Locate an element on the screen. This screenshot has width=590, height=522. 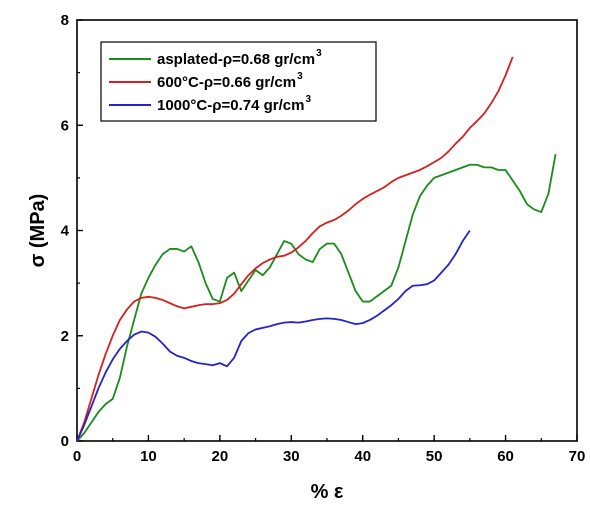
y-tick-label: 6 is located at coordinates (65, 125).